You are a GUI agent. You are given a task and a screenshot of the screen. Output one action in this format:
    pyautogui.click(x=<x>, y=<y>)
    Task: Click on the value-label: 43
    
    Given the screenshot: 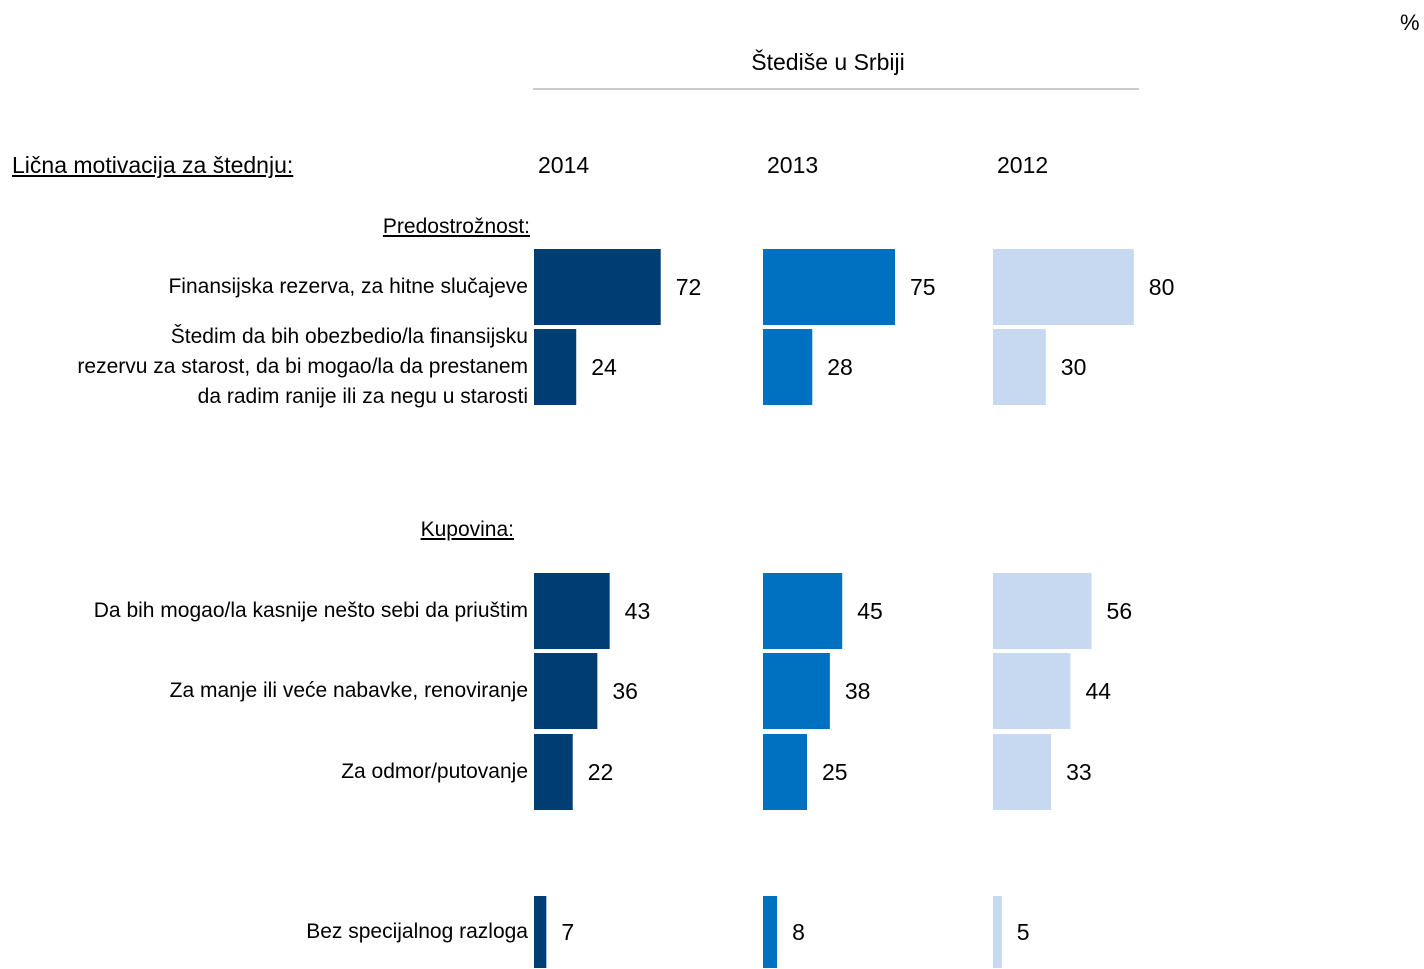 What is the action you would take?
    pyautogui.click(x=638, y=611)
    